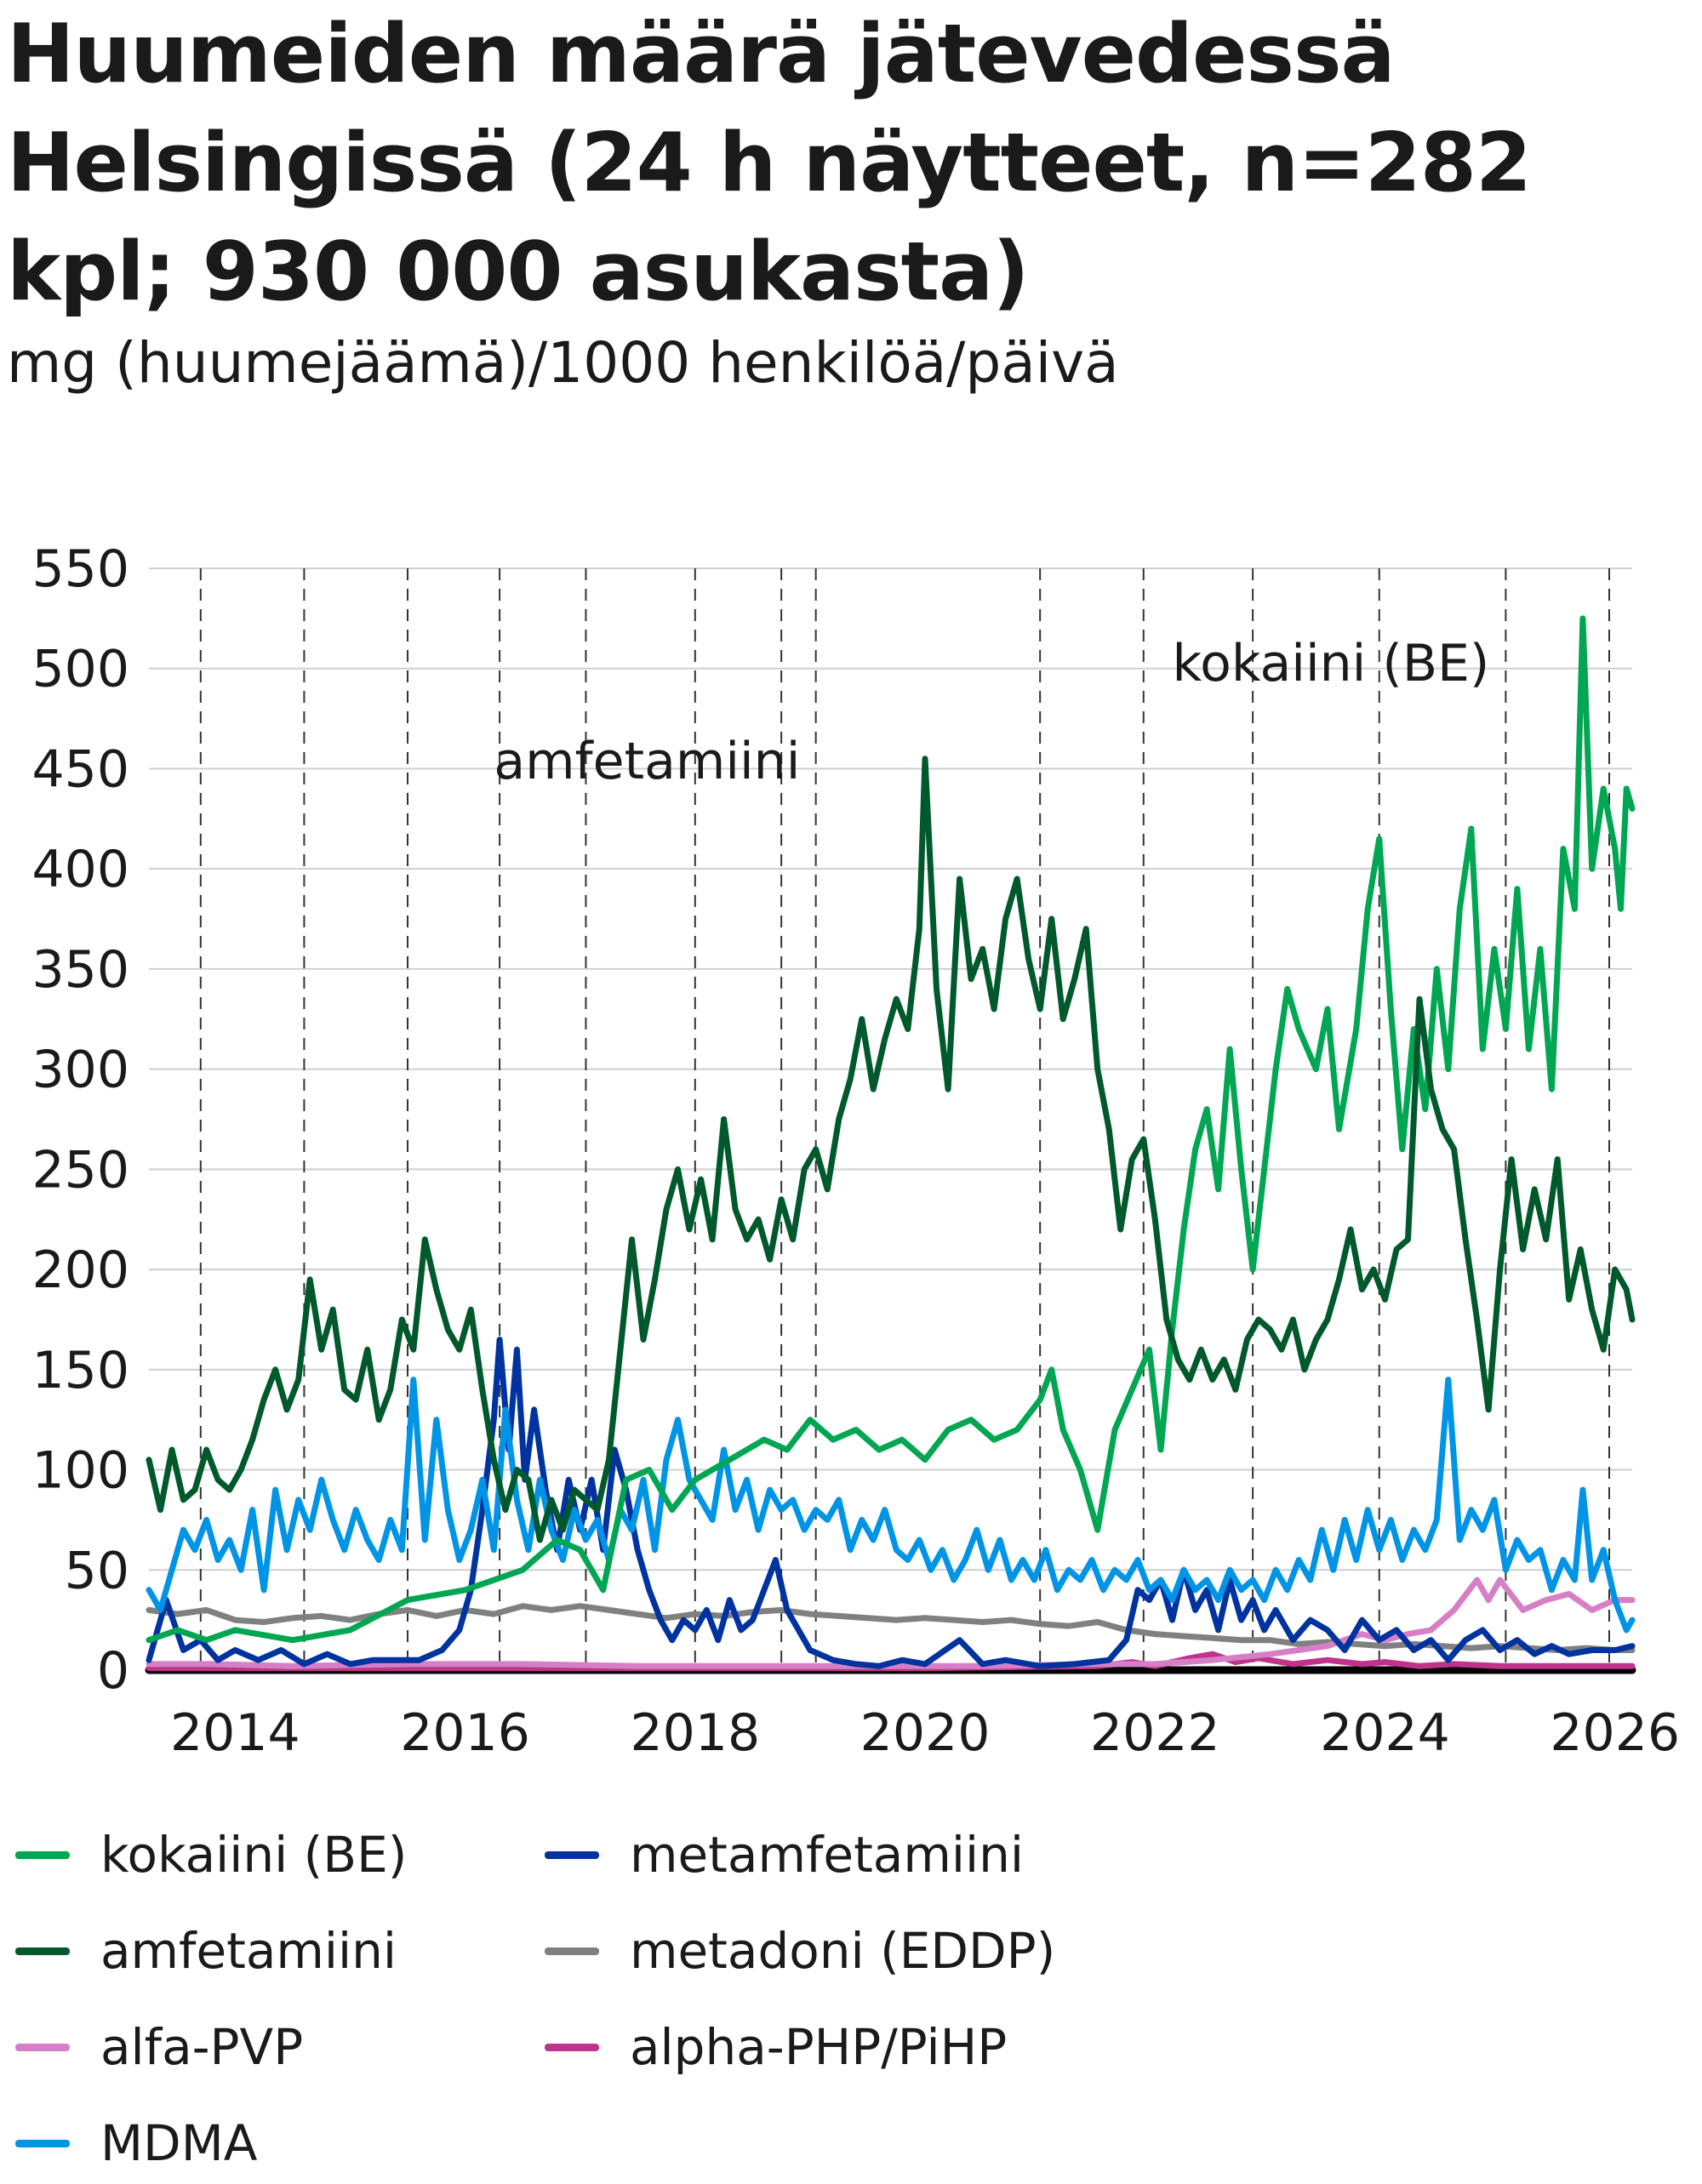 The height and width of the screenshot is (2184, 1702). I want to click on x-tick-label: 2022, so click(1155, 1733).